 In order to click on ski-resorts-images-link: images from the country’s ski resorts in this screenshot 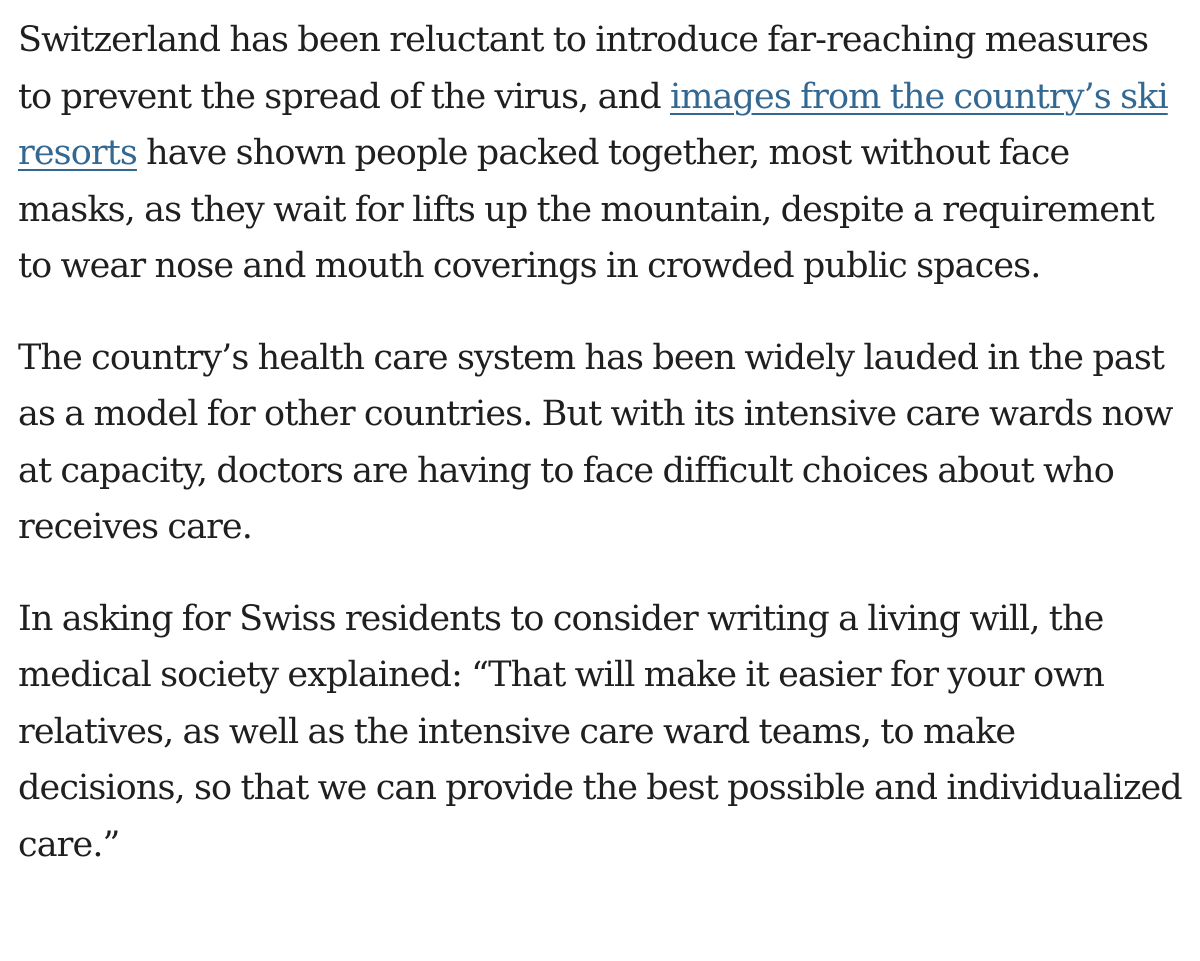, I will do `click(593, 125)`.